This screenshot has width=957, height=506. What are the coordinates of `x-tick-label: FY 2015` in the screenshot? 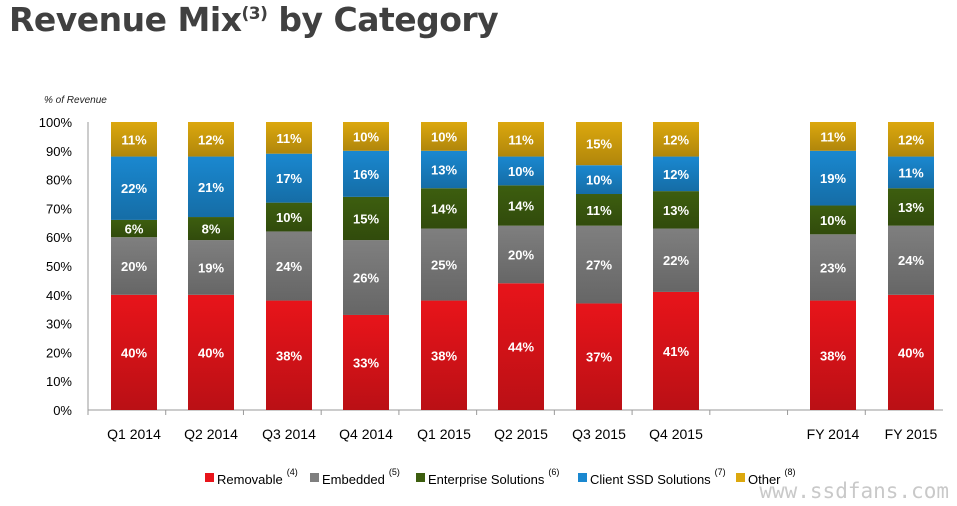 It's located at (911, 434).